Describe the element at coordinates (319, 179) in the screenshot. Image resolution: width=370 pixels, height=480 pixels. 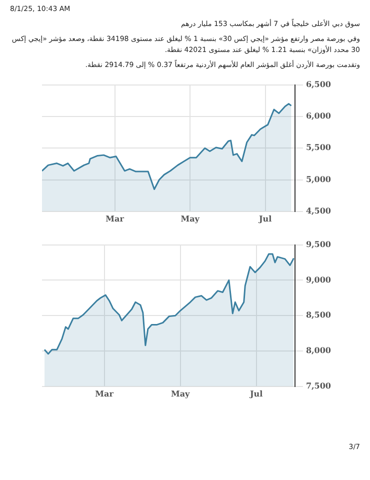
I see `y-tick-label: 5,000` at that location.